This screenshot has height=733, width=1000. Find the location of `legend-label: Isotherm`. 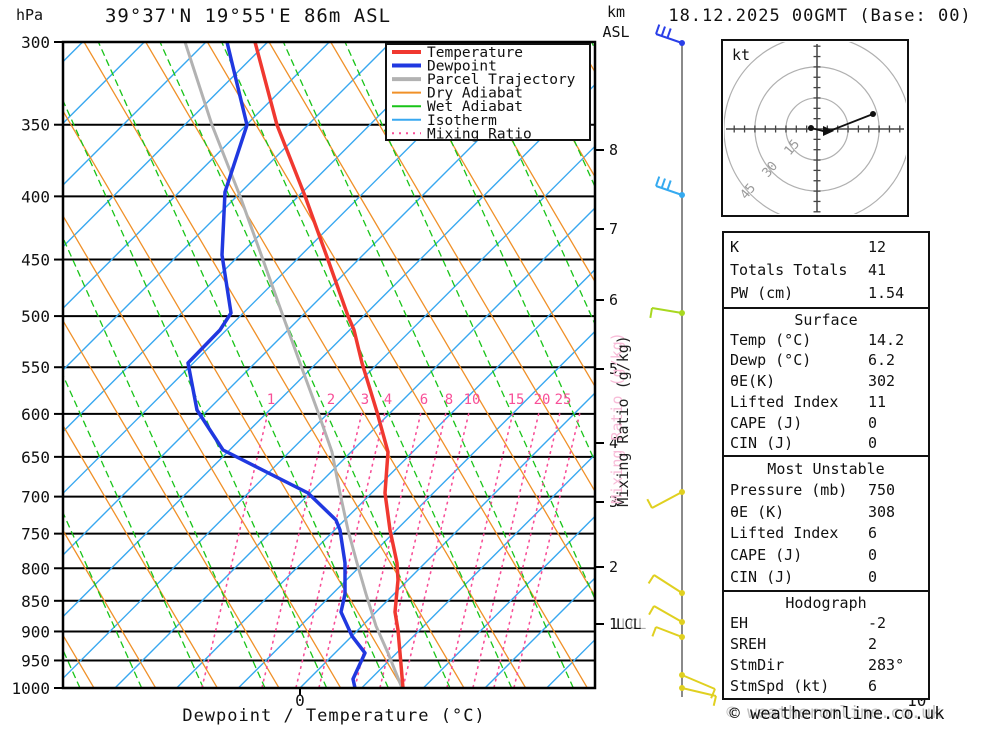

legend-label: Isotherm is located at coordinates (462, 121).